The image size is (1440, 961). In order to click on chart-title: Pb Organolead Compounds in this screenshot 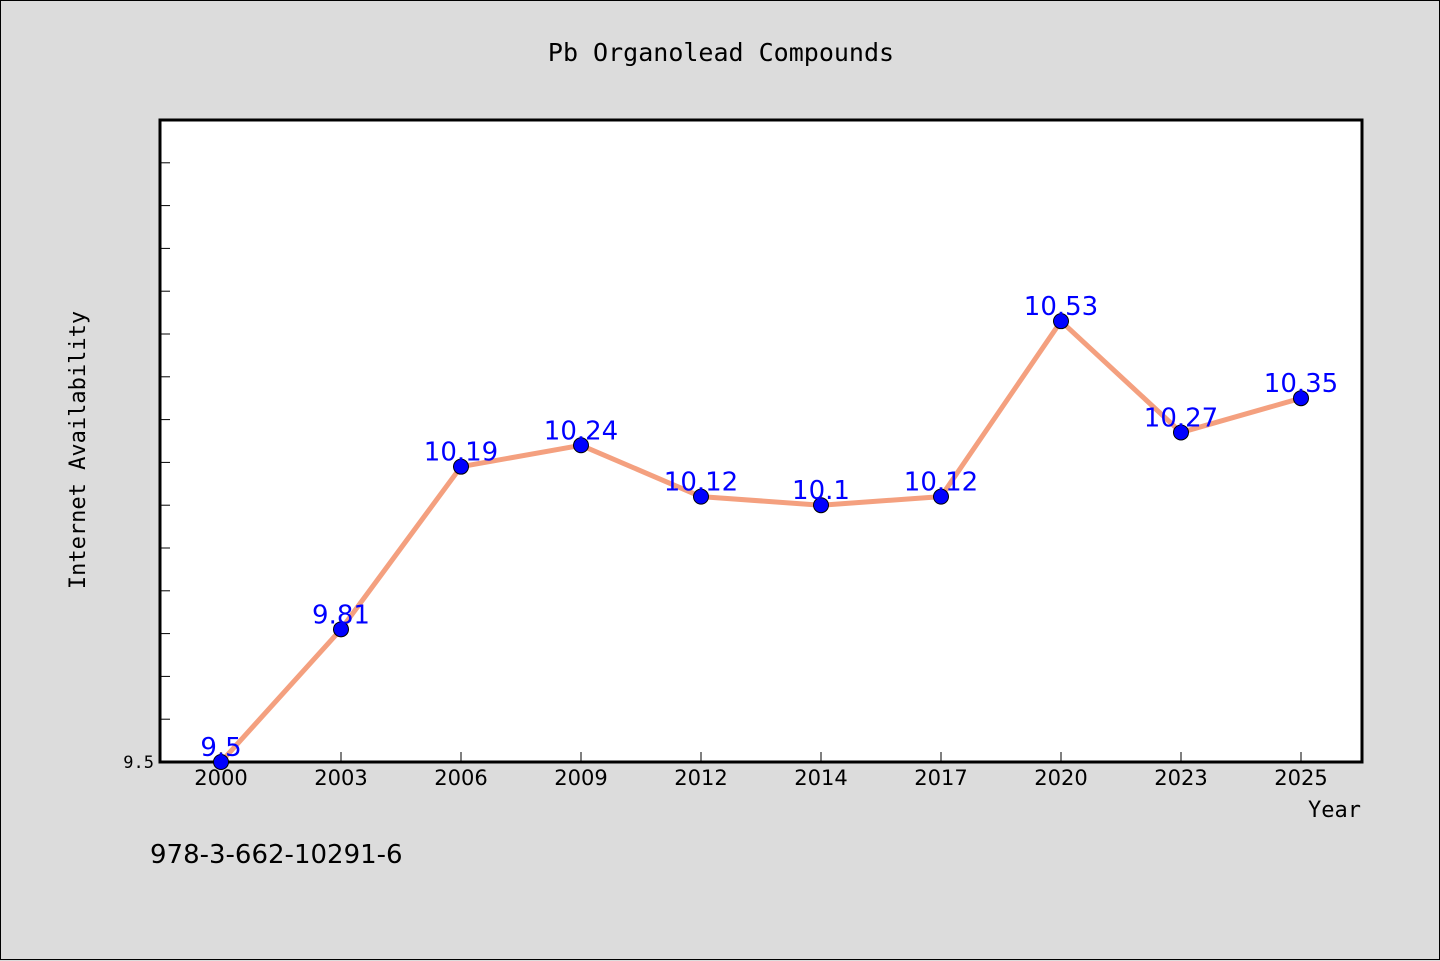, I will do `click(721, 52)`.